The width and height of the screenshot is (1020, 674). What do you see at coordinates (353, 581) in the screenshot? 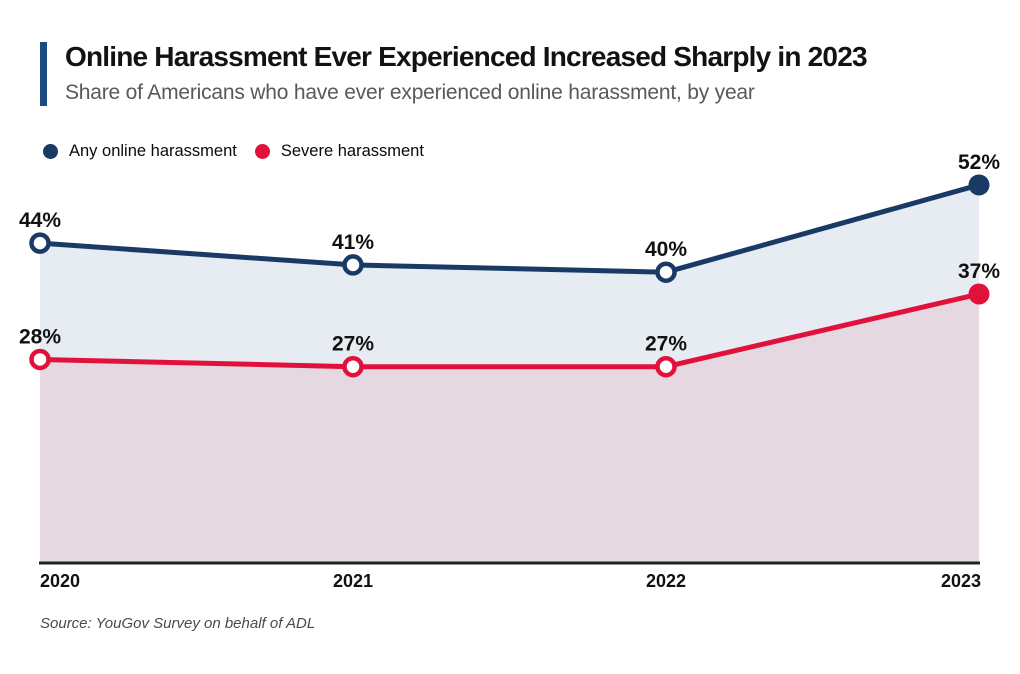
I see `x-axis-tick-label: 2021` at bounding box center [353, 581].